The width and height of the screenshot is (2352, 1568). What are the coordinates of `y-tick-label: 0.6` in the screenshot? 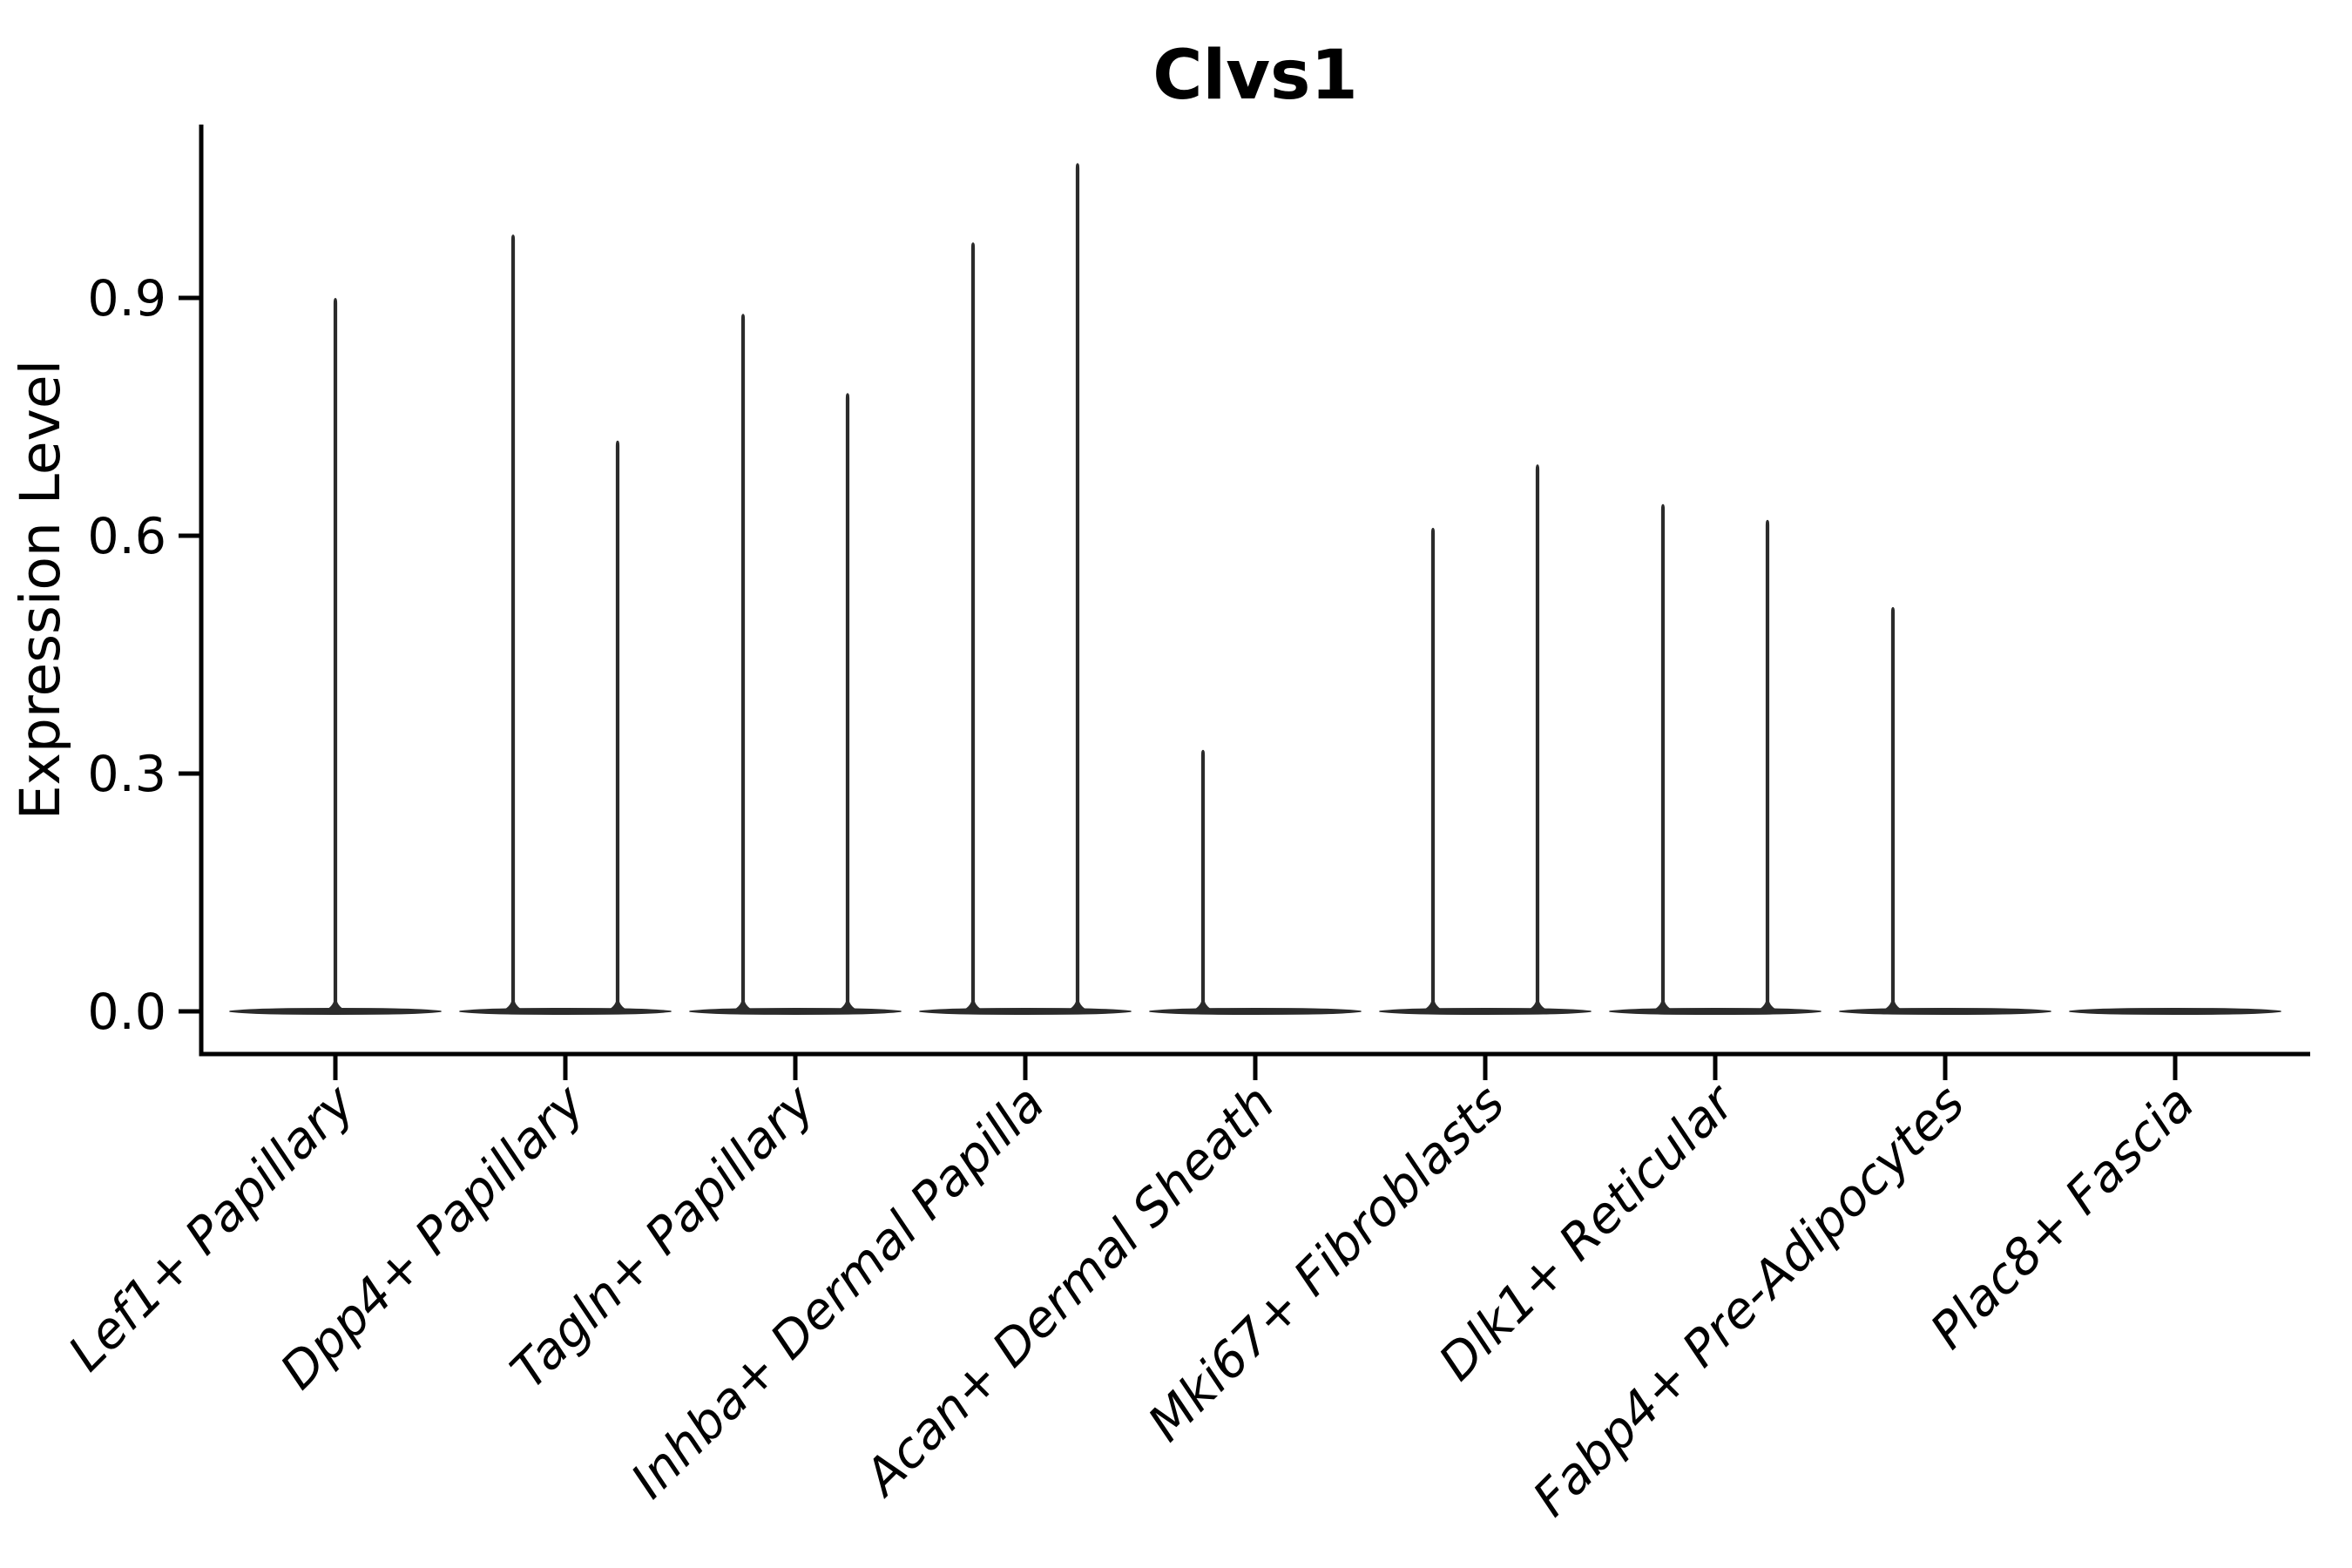 It's located at (126, 536).